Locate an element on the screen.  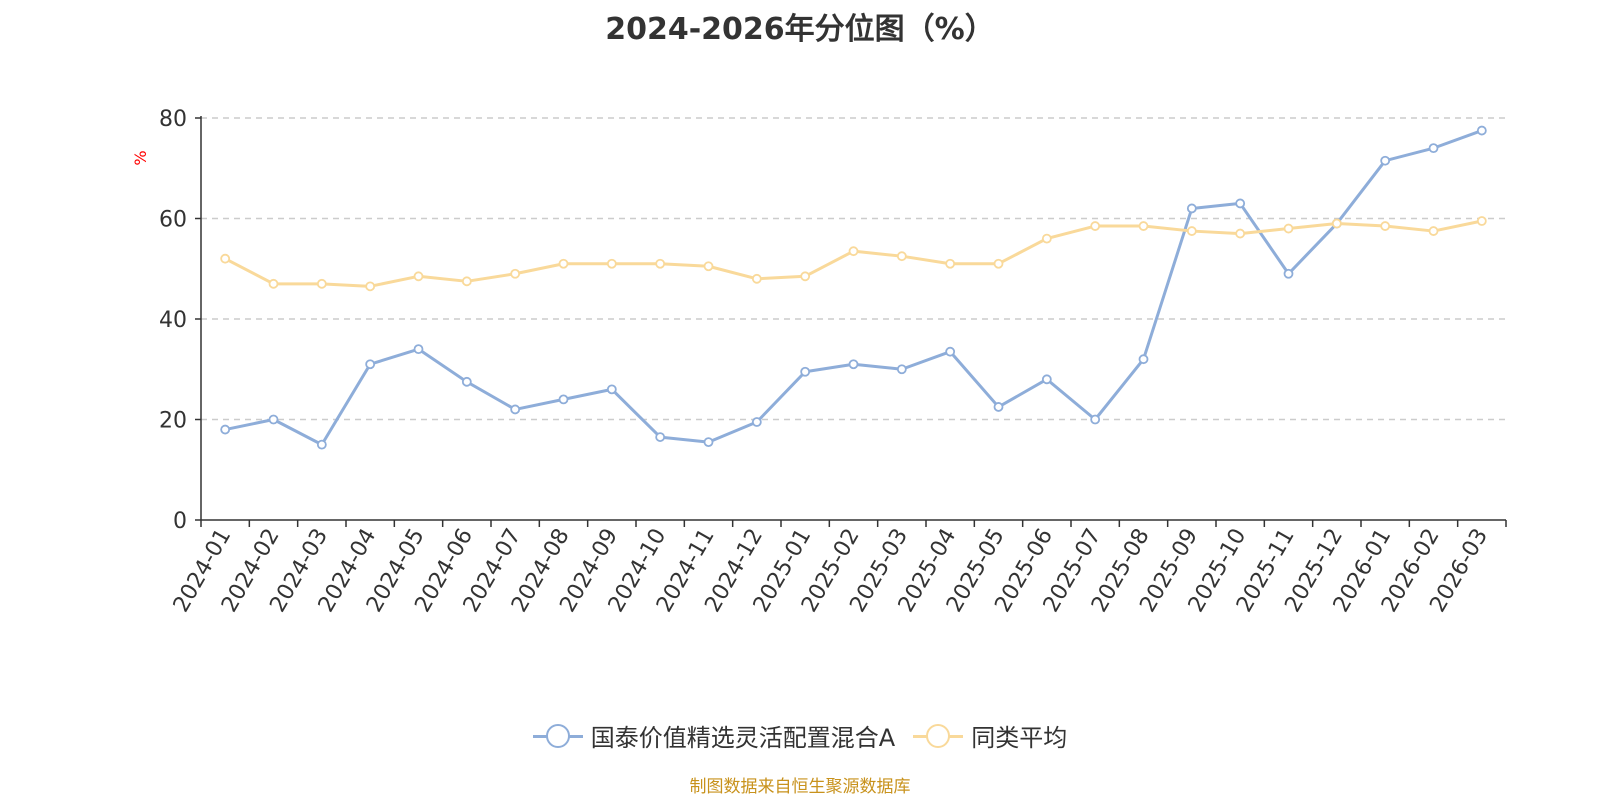
chart-title: 2024-2026年分位图（%） is located at coordinates (800, 29).